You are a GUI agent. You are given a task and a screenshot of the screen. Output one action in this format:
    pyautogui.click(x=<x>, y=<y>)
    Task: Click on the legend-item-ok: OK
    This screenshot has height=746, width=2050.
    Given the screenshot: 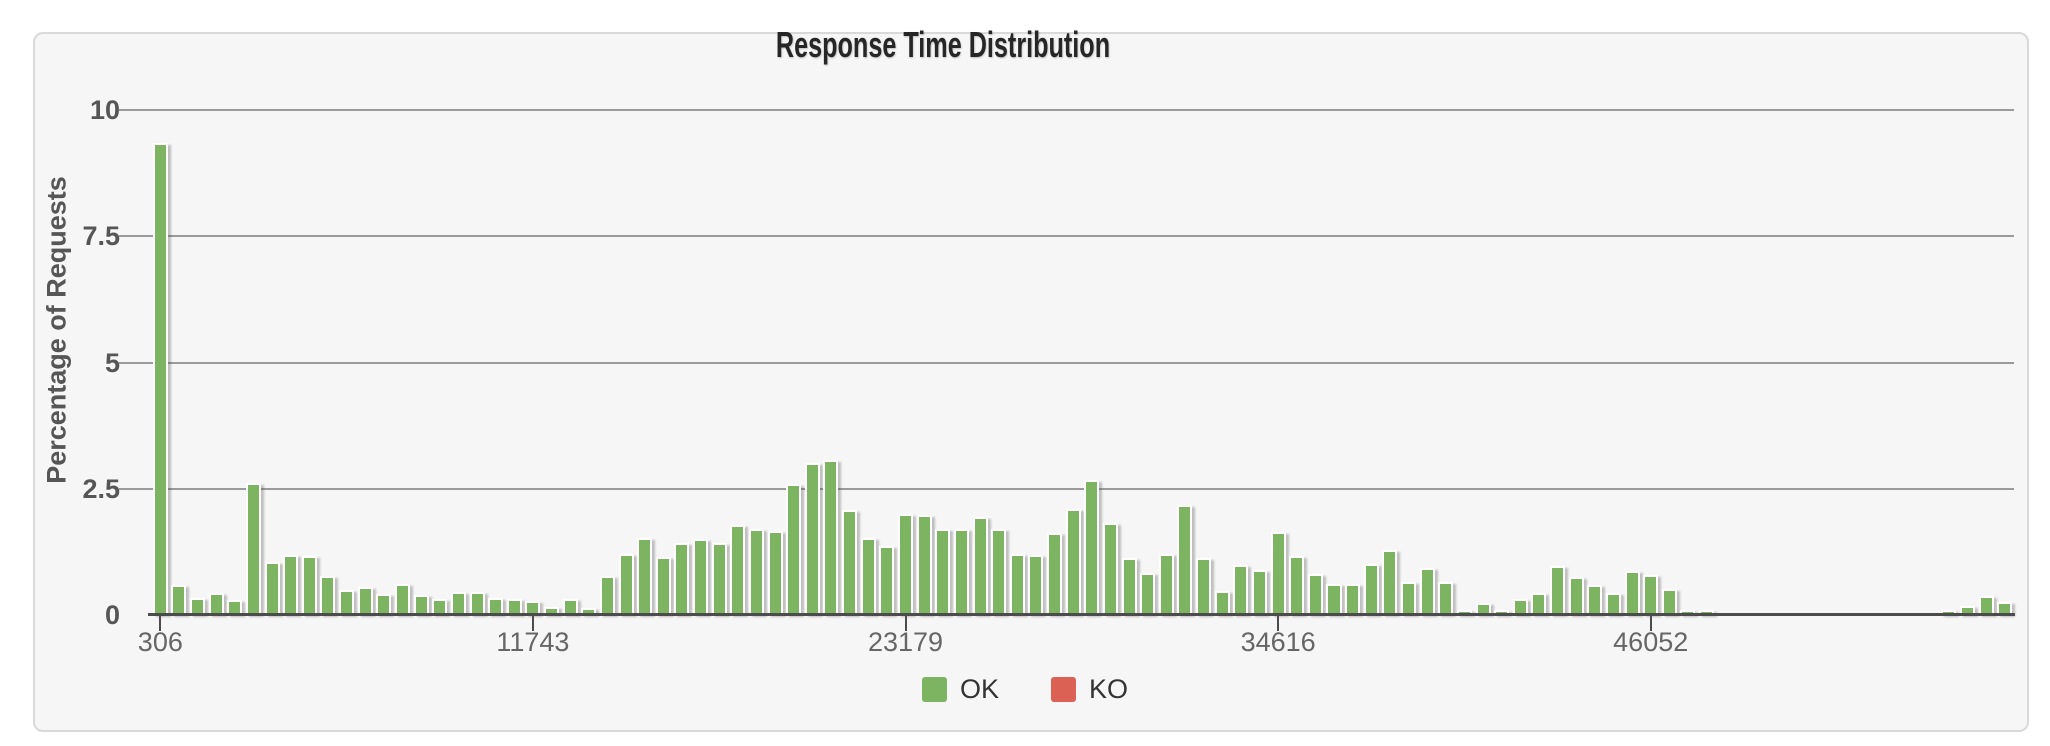 What is the action you would take?
    pyautogui.click(x=960, y=689)
    